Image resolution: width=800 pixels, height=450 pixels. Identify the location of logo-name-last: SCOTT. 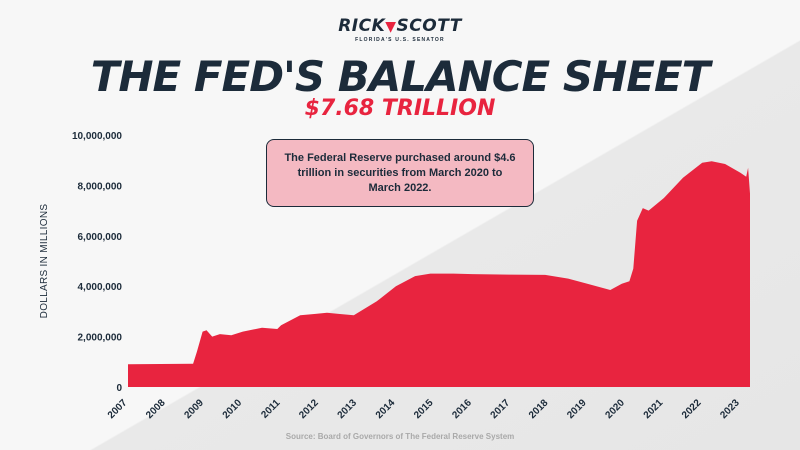
(429, 26).